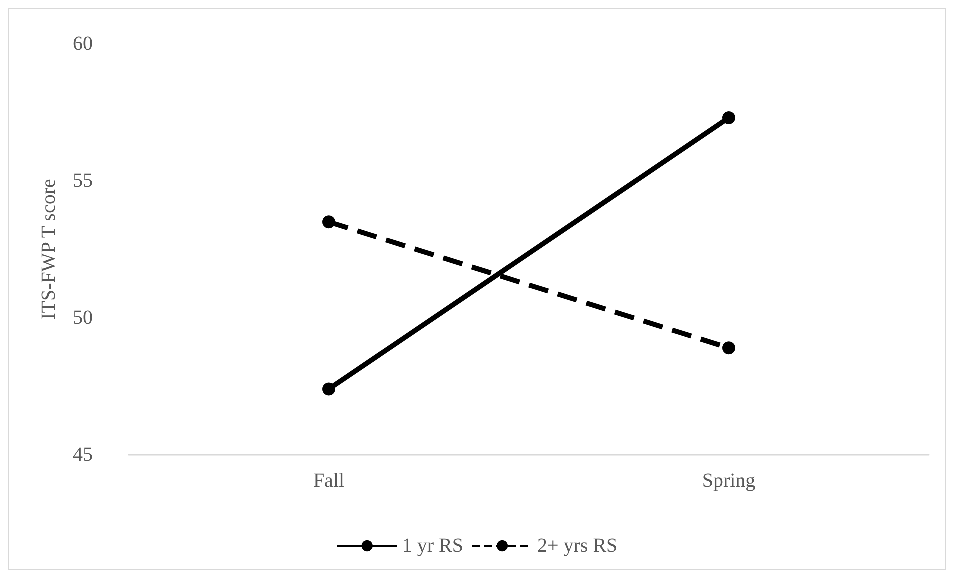 The image size is (954, 578). Describe the element at coordinates (329, 481) in the screenshot. I see `x-tick-label: Fall` at that location.